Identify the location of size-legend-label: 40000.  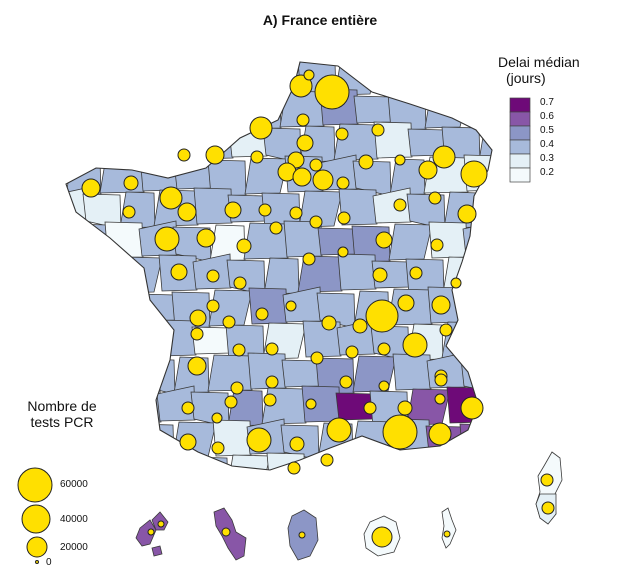
(74, 519).